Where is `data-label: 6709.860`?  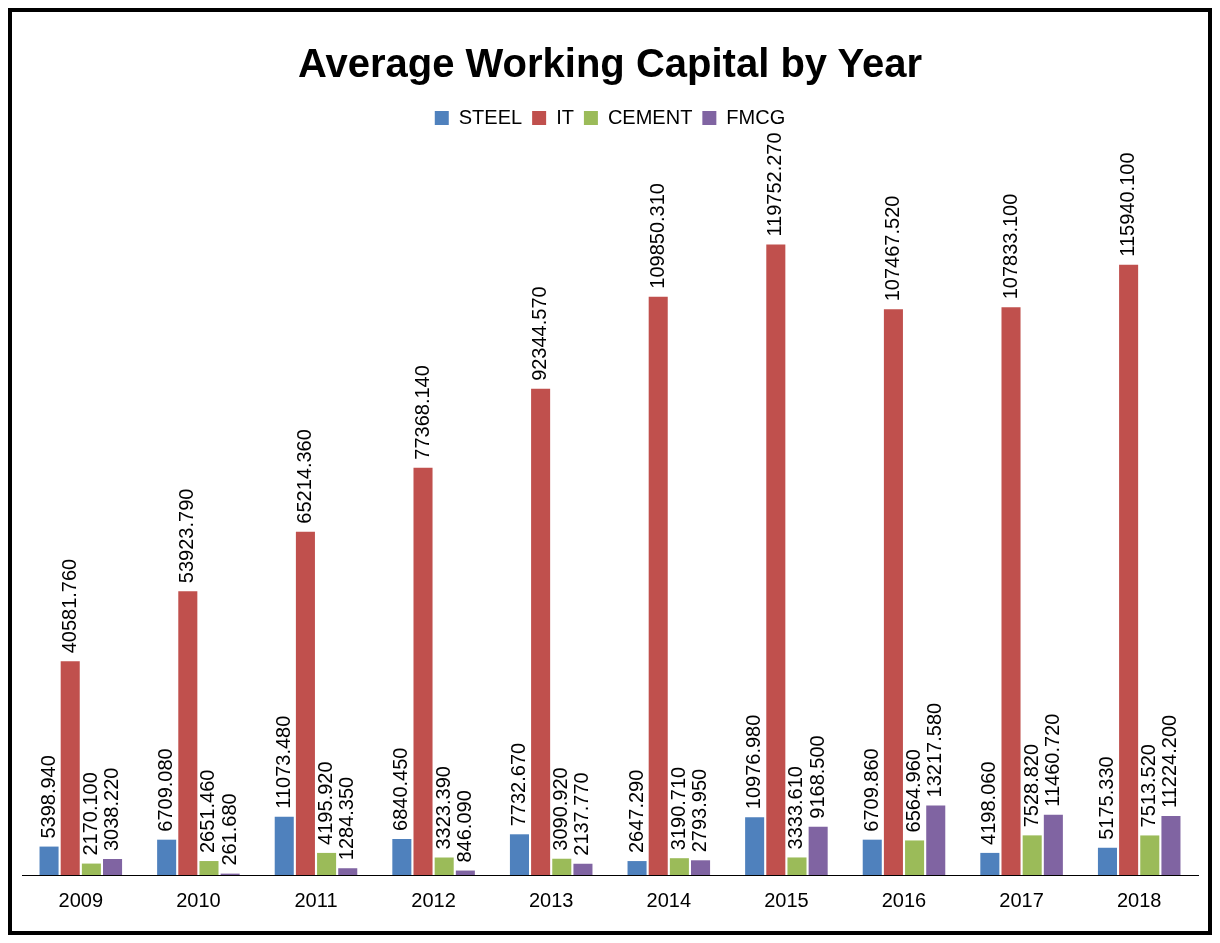 data-label: 6709.860 is located at coordinates (870, 790).